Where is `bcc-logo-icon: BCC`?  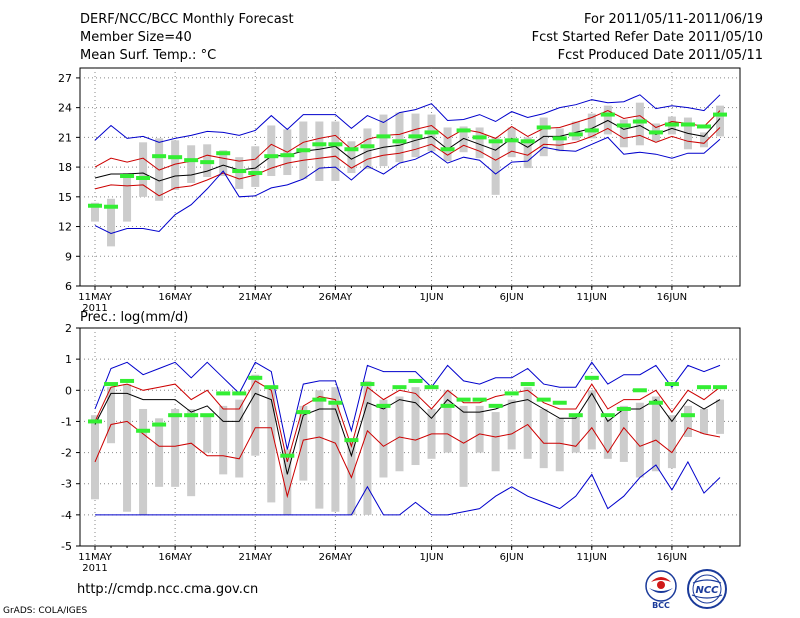
bcc-logo-icon: BCC is located at coordinates (661, 590).